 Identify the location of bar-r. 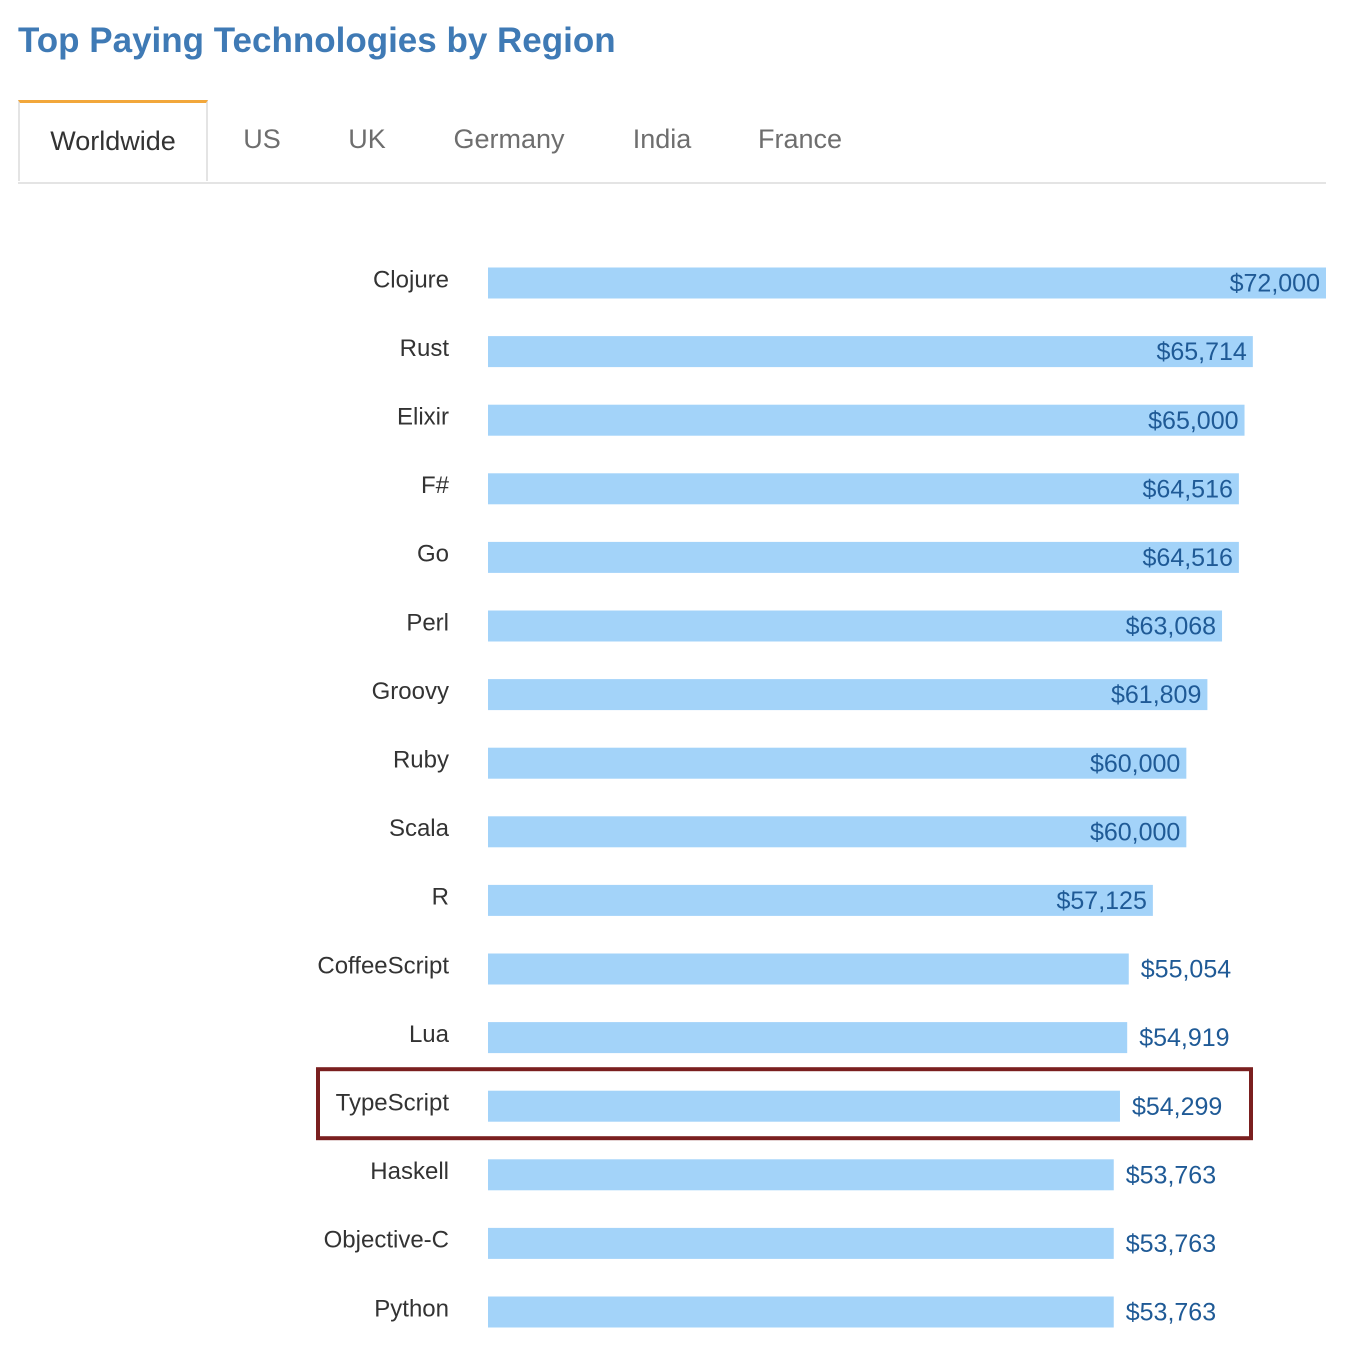
(820, 900).